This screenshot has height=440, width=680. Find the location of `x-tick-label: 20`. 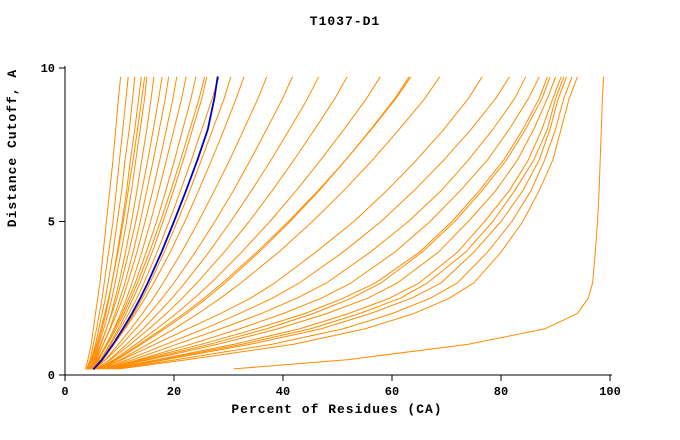

x-tick-label: 20 is located at coordinates (174, 392).